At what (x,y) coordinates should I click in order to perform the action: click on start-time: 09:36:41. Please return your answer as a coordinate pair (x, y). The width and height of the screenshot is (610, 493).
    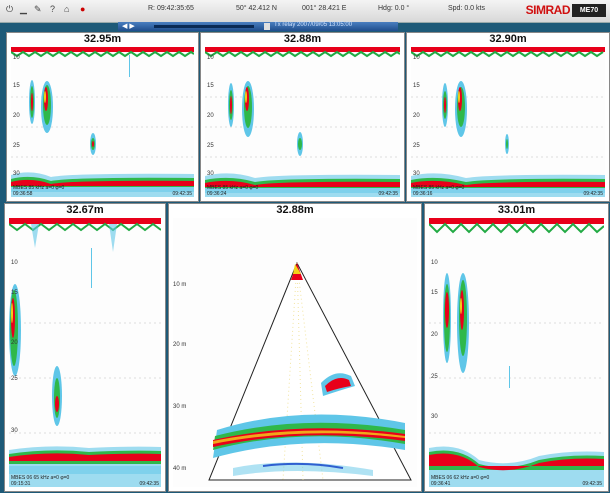
    Looking at the image, I should click on (441, 484).